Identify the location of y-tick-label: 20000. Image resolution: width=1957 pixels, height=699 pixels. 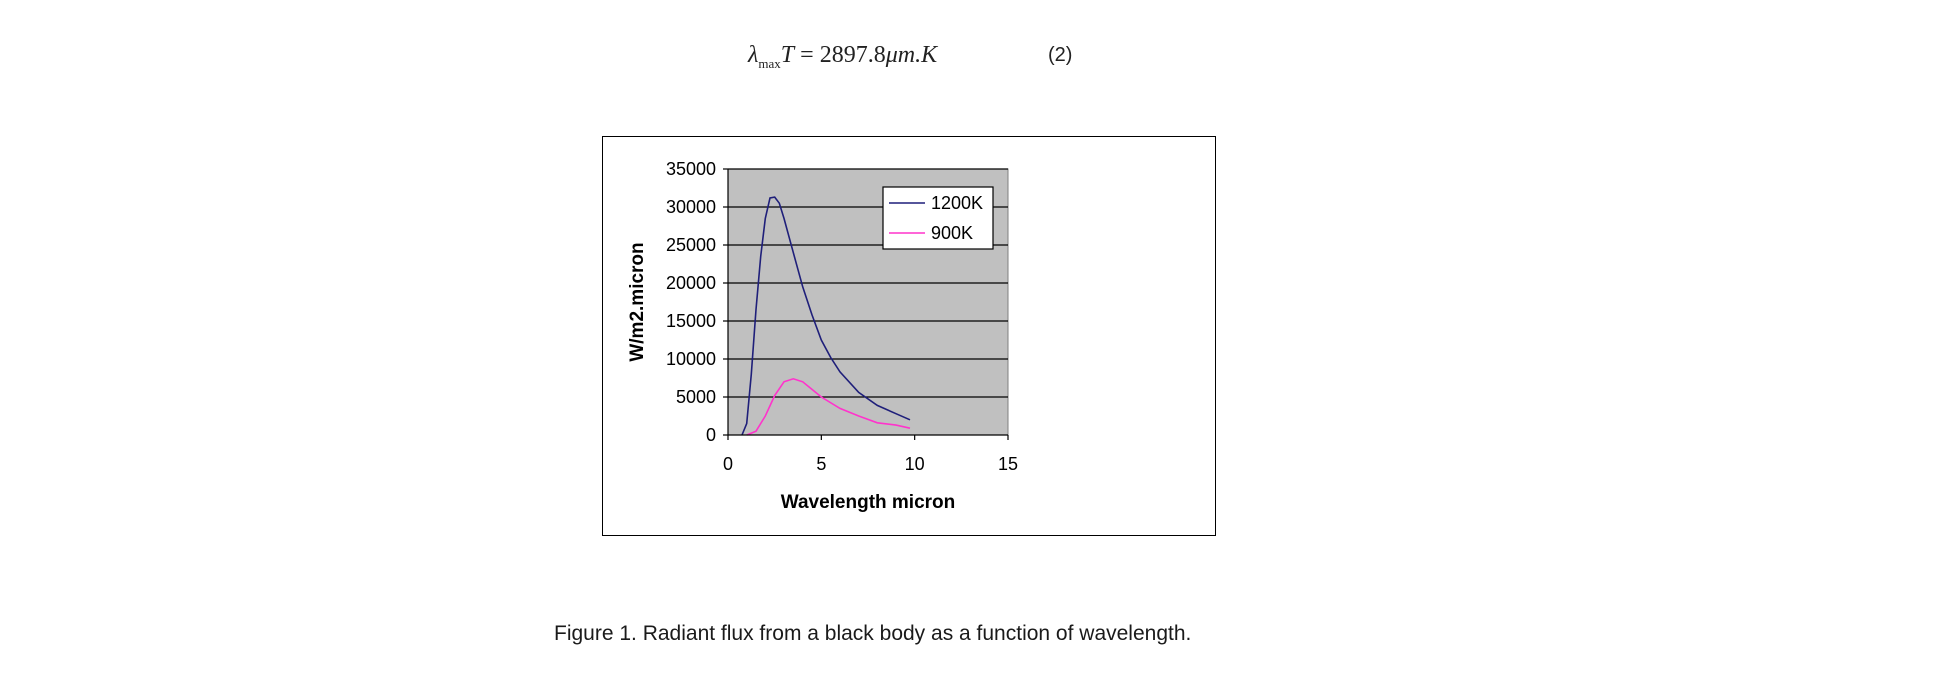
(691, 283).